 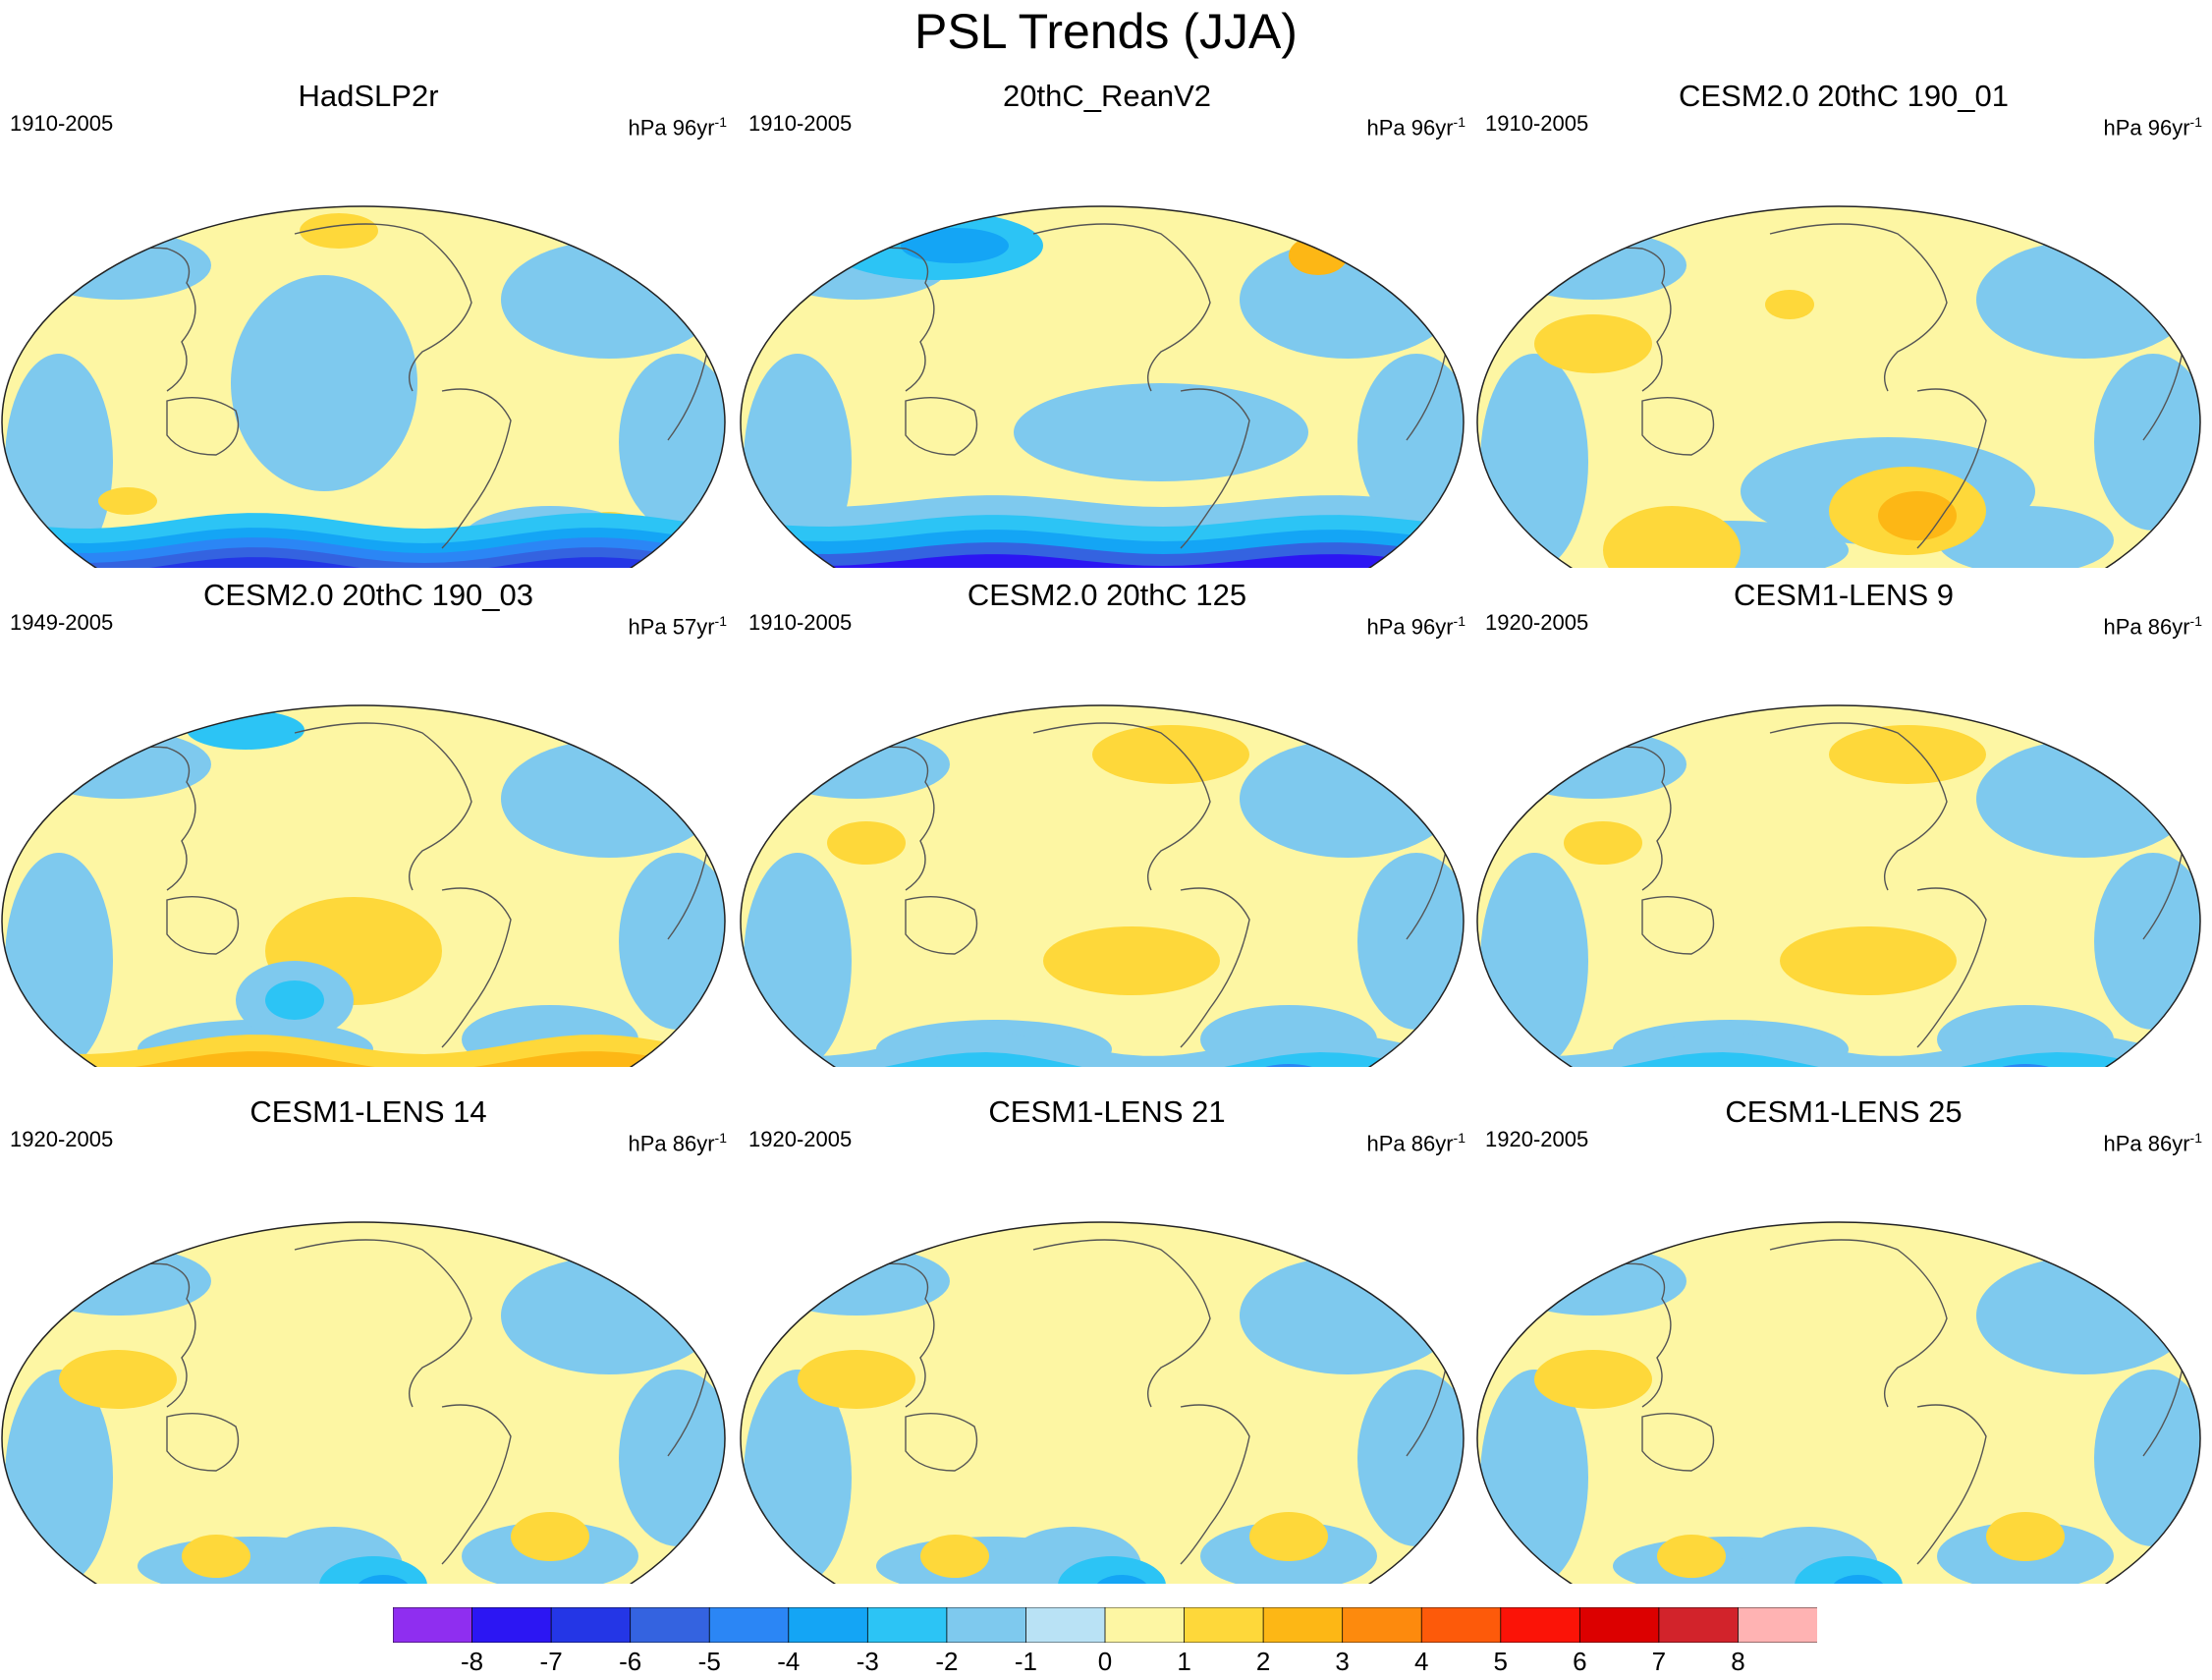 What do you see at coordinates (1844, 96) in the screenshot?
I see `panel-title: CESM2.0 20thC 190_01` at bounding box center [1844, 96].